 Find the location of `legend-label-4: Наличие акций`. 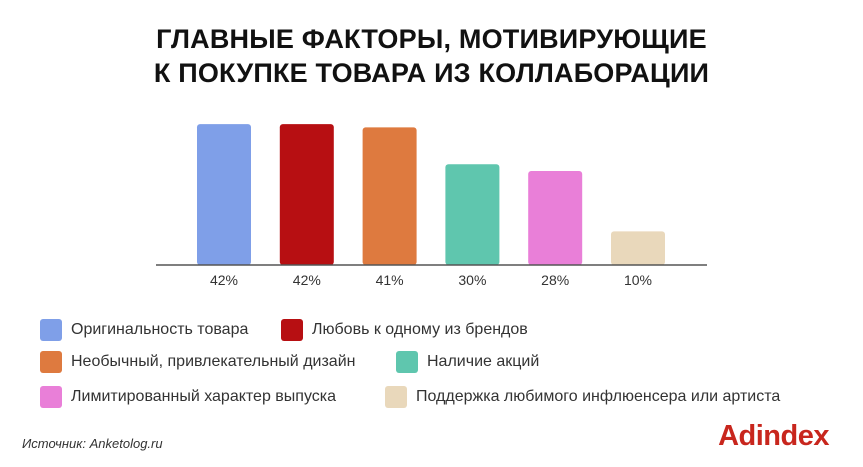

legend-label-4: Наличие акций is located at coordinates (483, 361).